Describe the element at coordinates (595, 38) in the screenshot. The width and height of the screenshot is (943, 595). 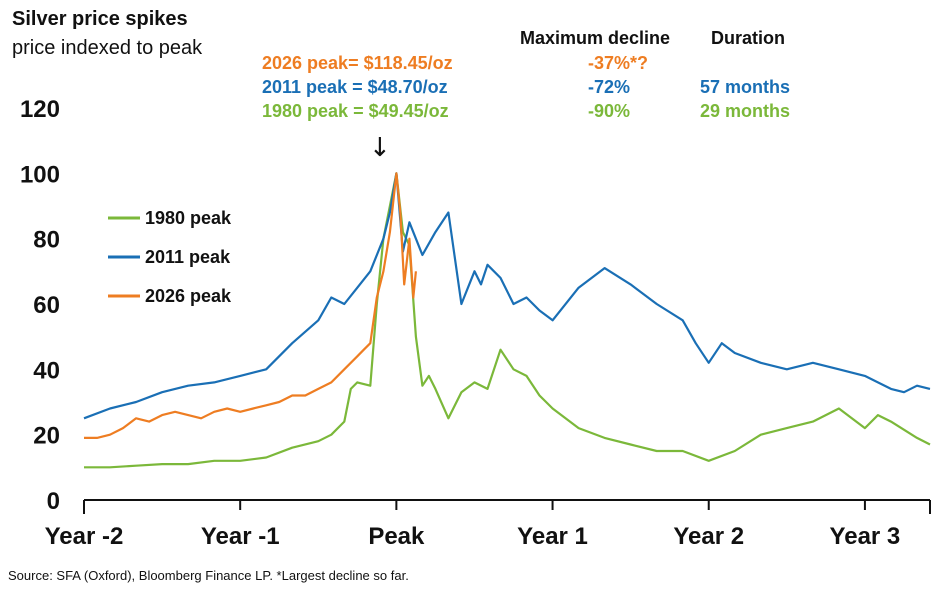
I see `header-maximum-decline: Maximum decline` at that location.